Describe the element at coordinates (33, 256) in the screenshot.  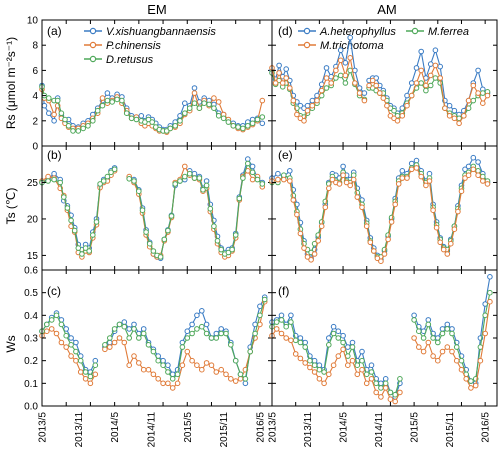
I see `y-tick-label: 15` at that location.